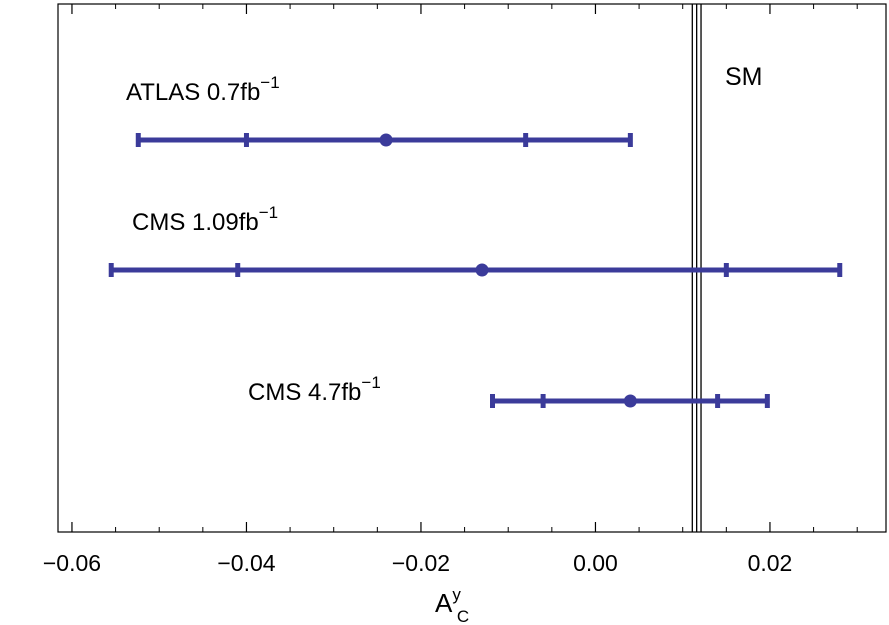  Describe the element at coordinates (421, 563) in the screenshot. I see `x-tick-label: −0.02` at that location.